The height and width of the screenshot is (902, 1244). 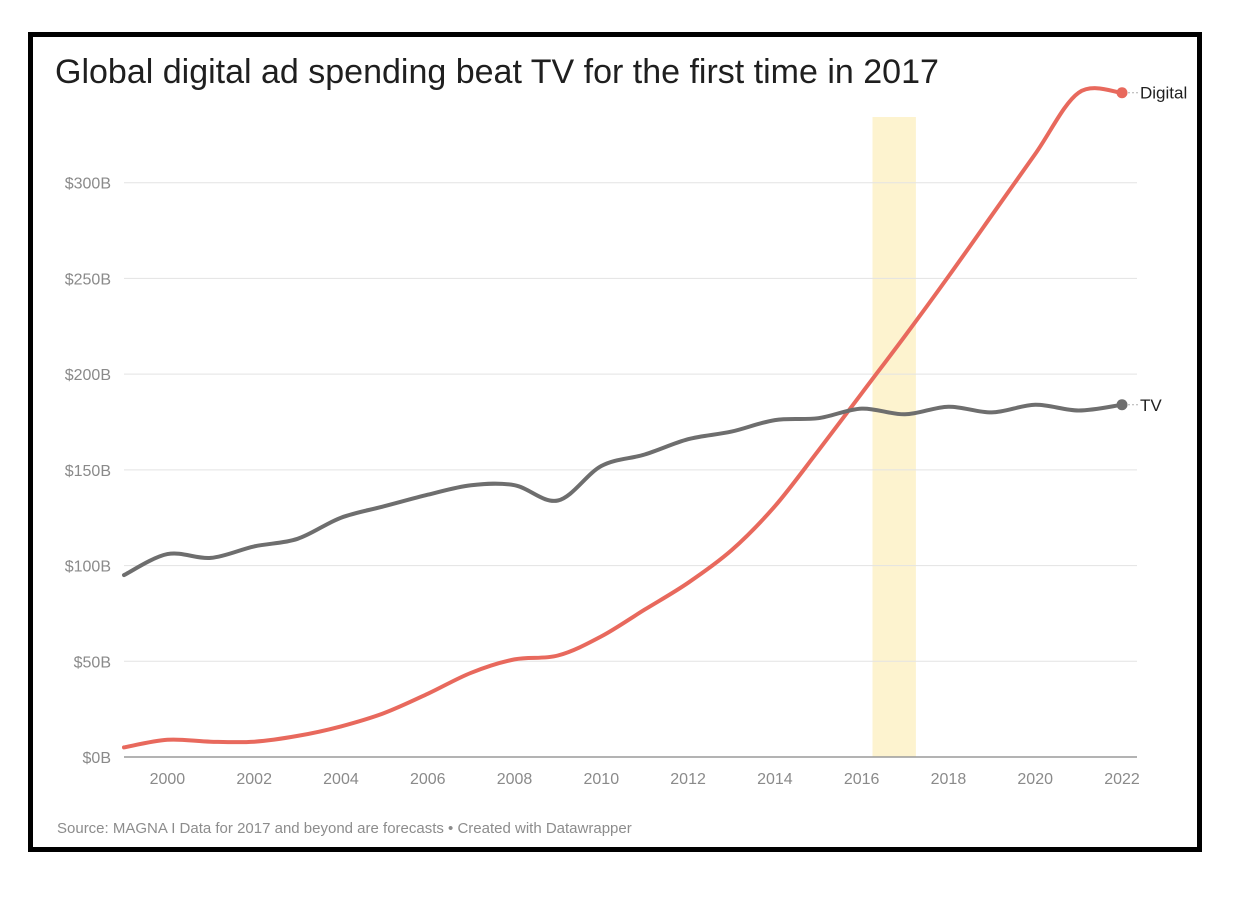 I want to click on digital-end-marker, so click(x=1122, y=93).